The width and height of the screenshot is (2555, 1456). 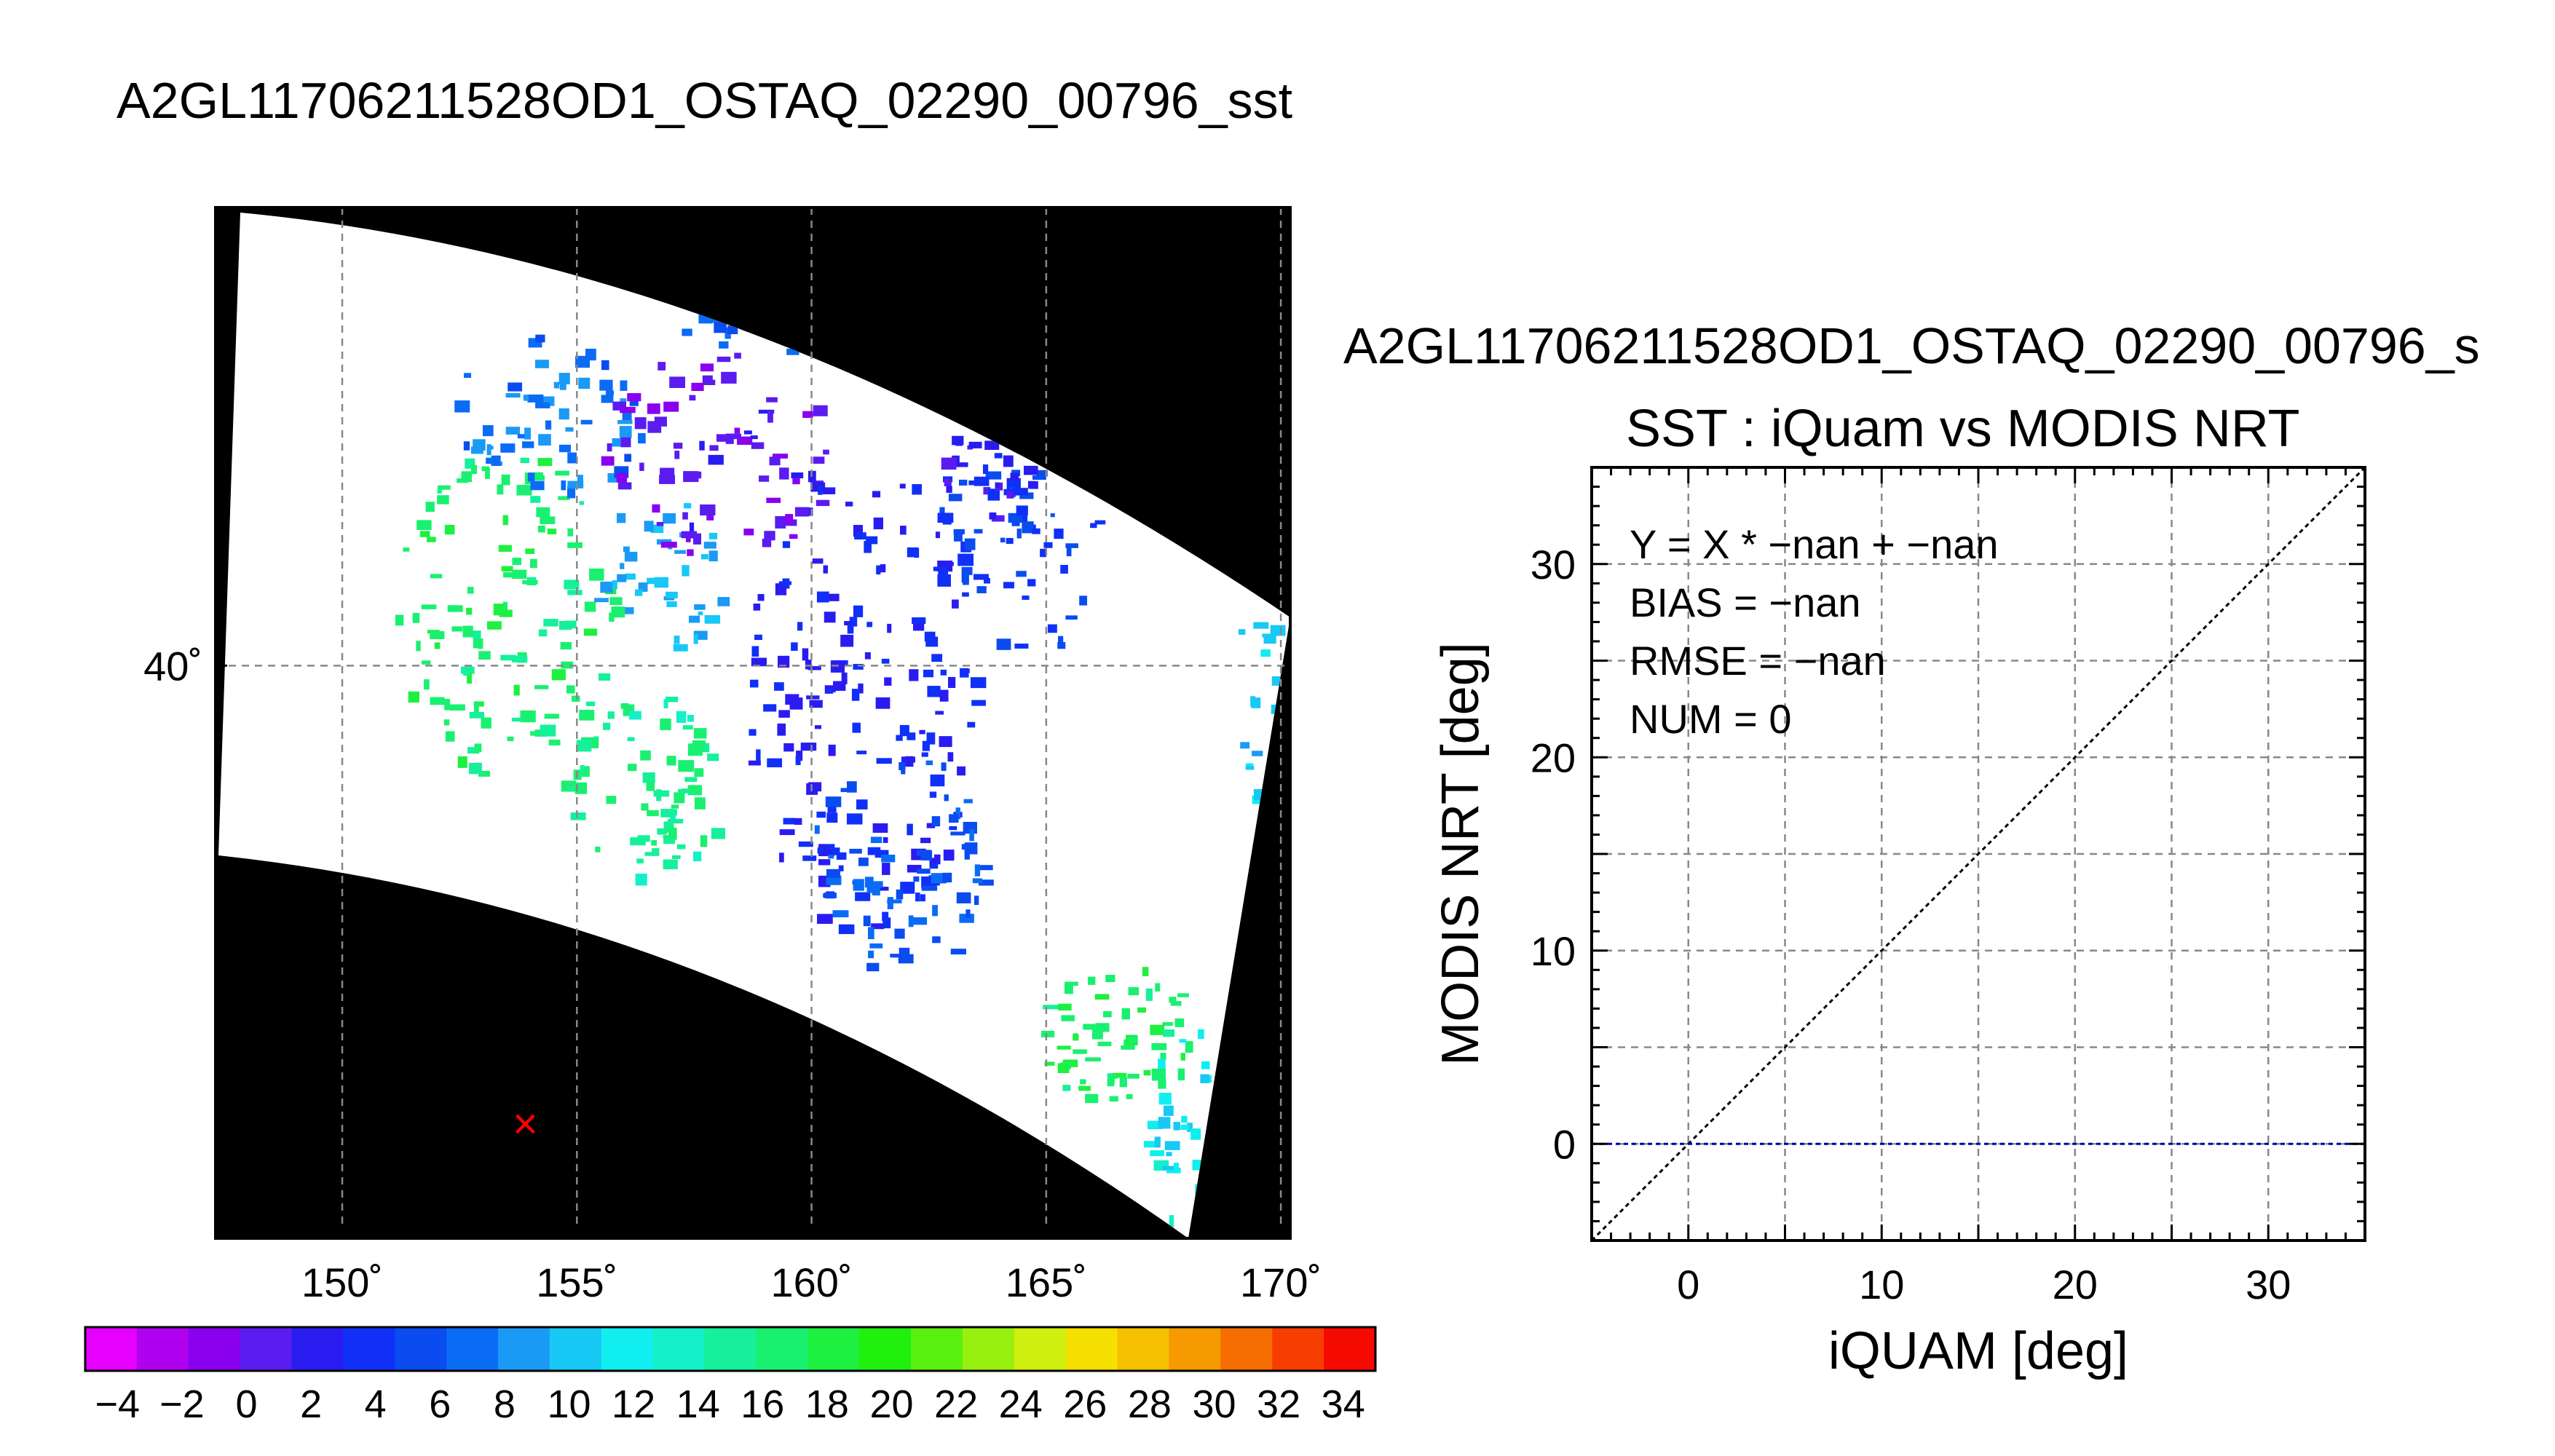 What do you see at coordinates (1553, 757) in the screenshot?
I see `scatter-y-tick-label: 20` at bounding box center [1553, 757].